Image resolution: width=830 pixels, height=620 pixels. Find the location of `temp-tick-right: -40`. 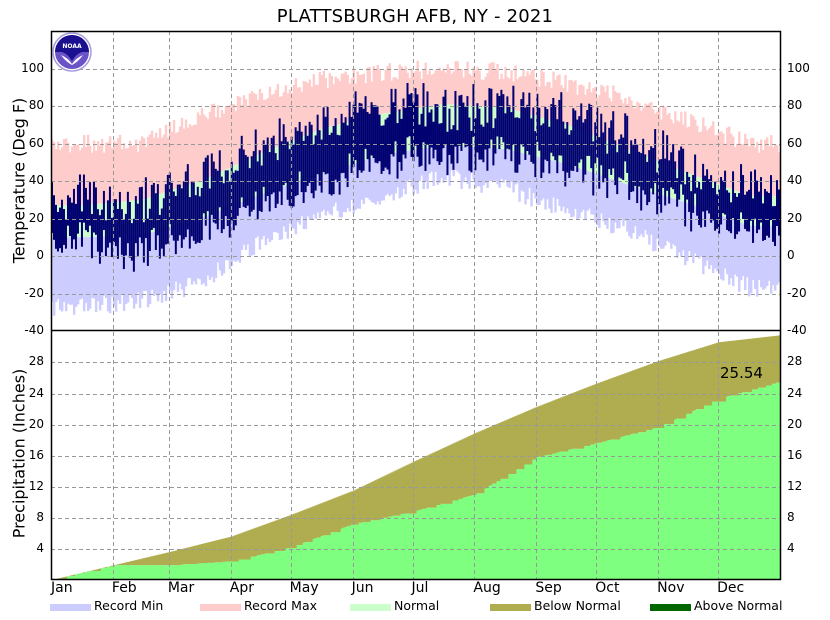

temp-tick-right: -40 is located at coordinates (797, 330).